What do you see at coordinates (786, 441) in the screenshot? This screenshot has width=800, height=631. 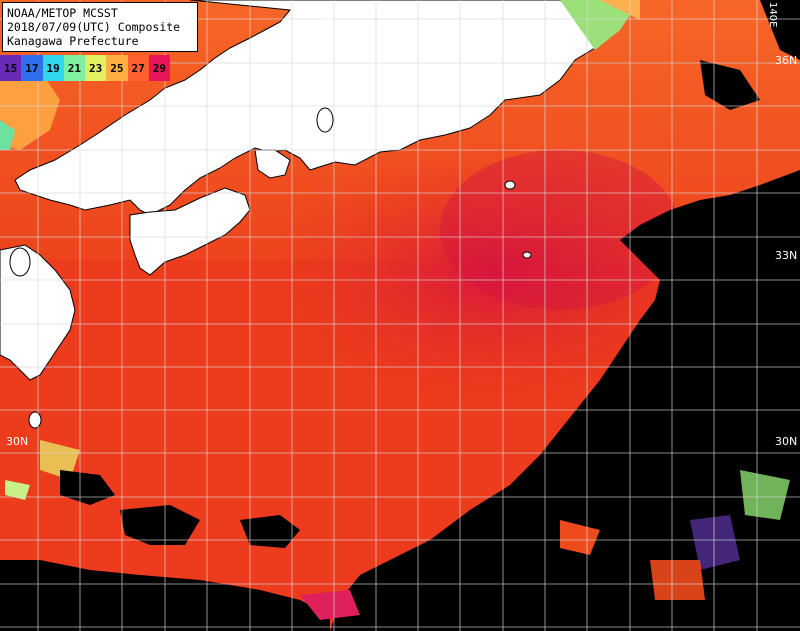 I see `lat-label-30n-right: 30N` at bounding box center [786, 441].